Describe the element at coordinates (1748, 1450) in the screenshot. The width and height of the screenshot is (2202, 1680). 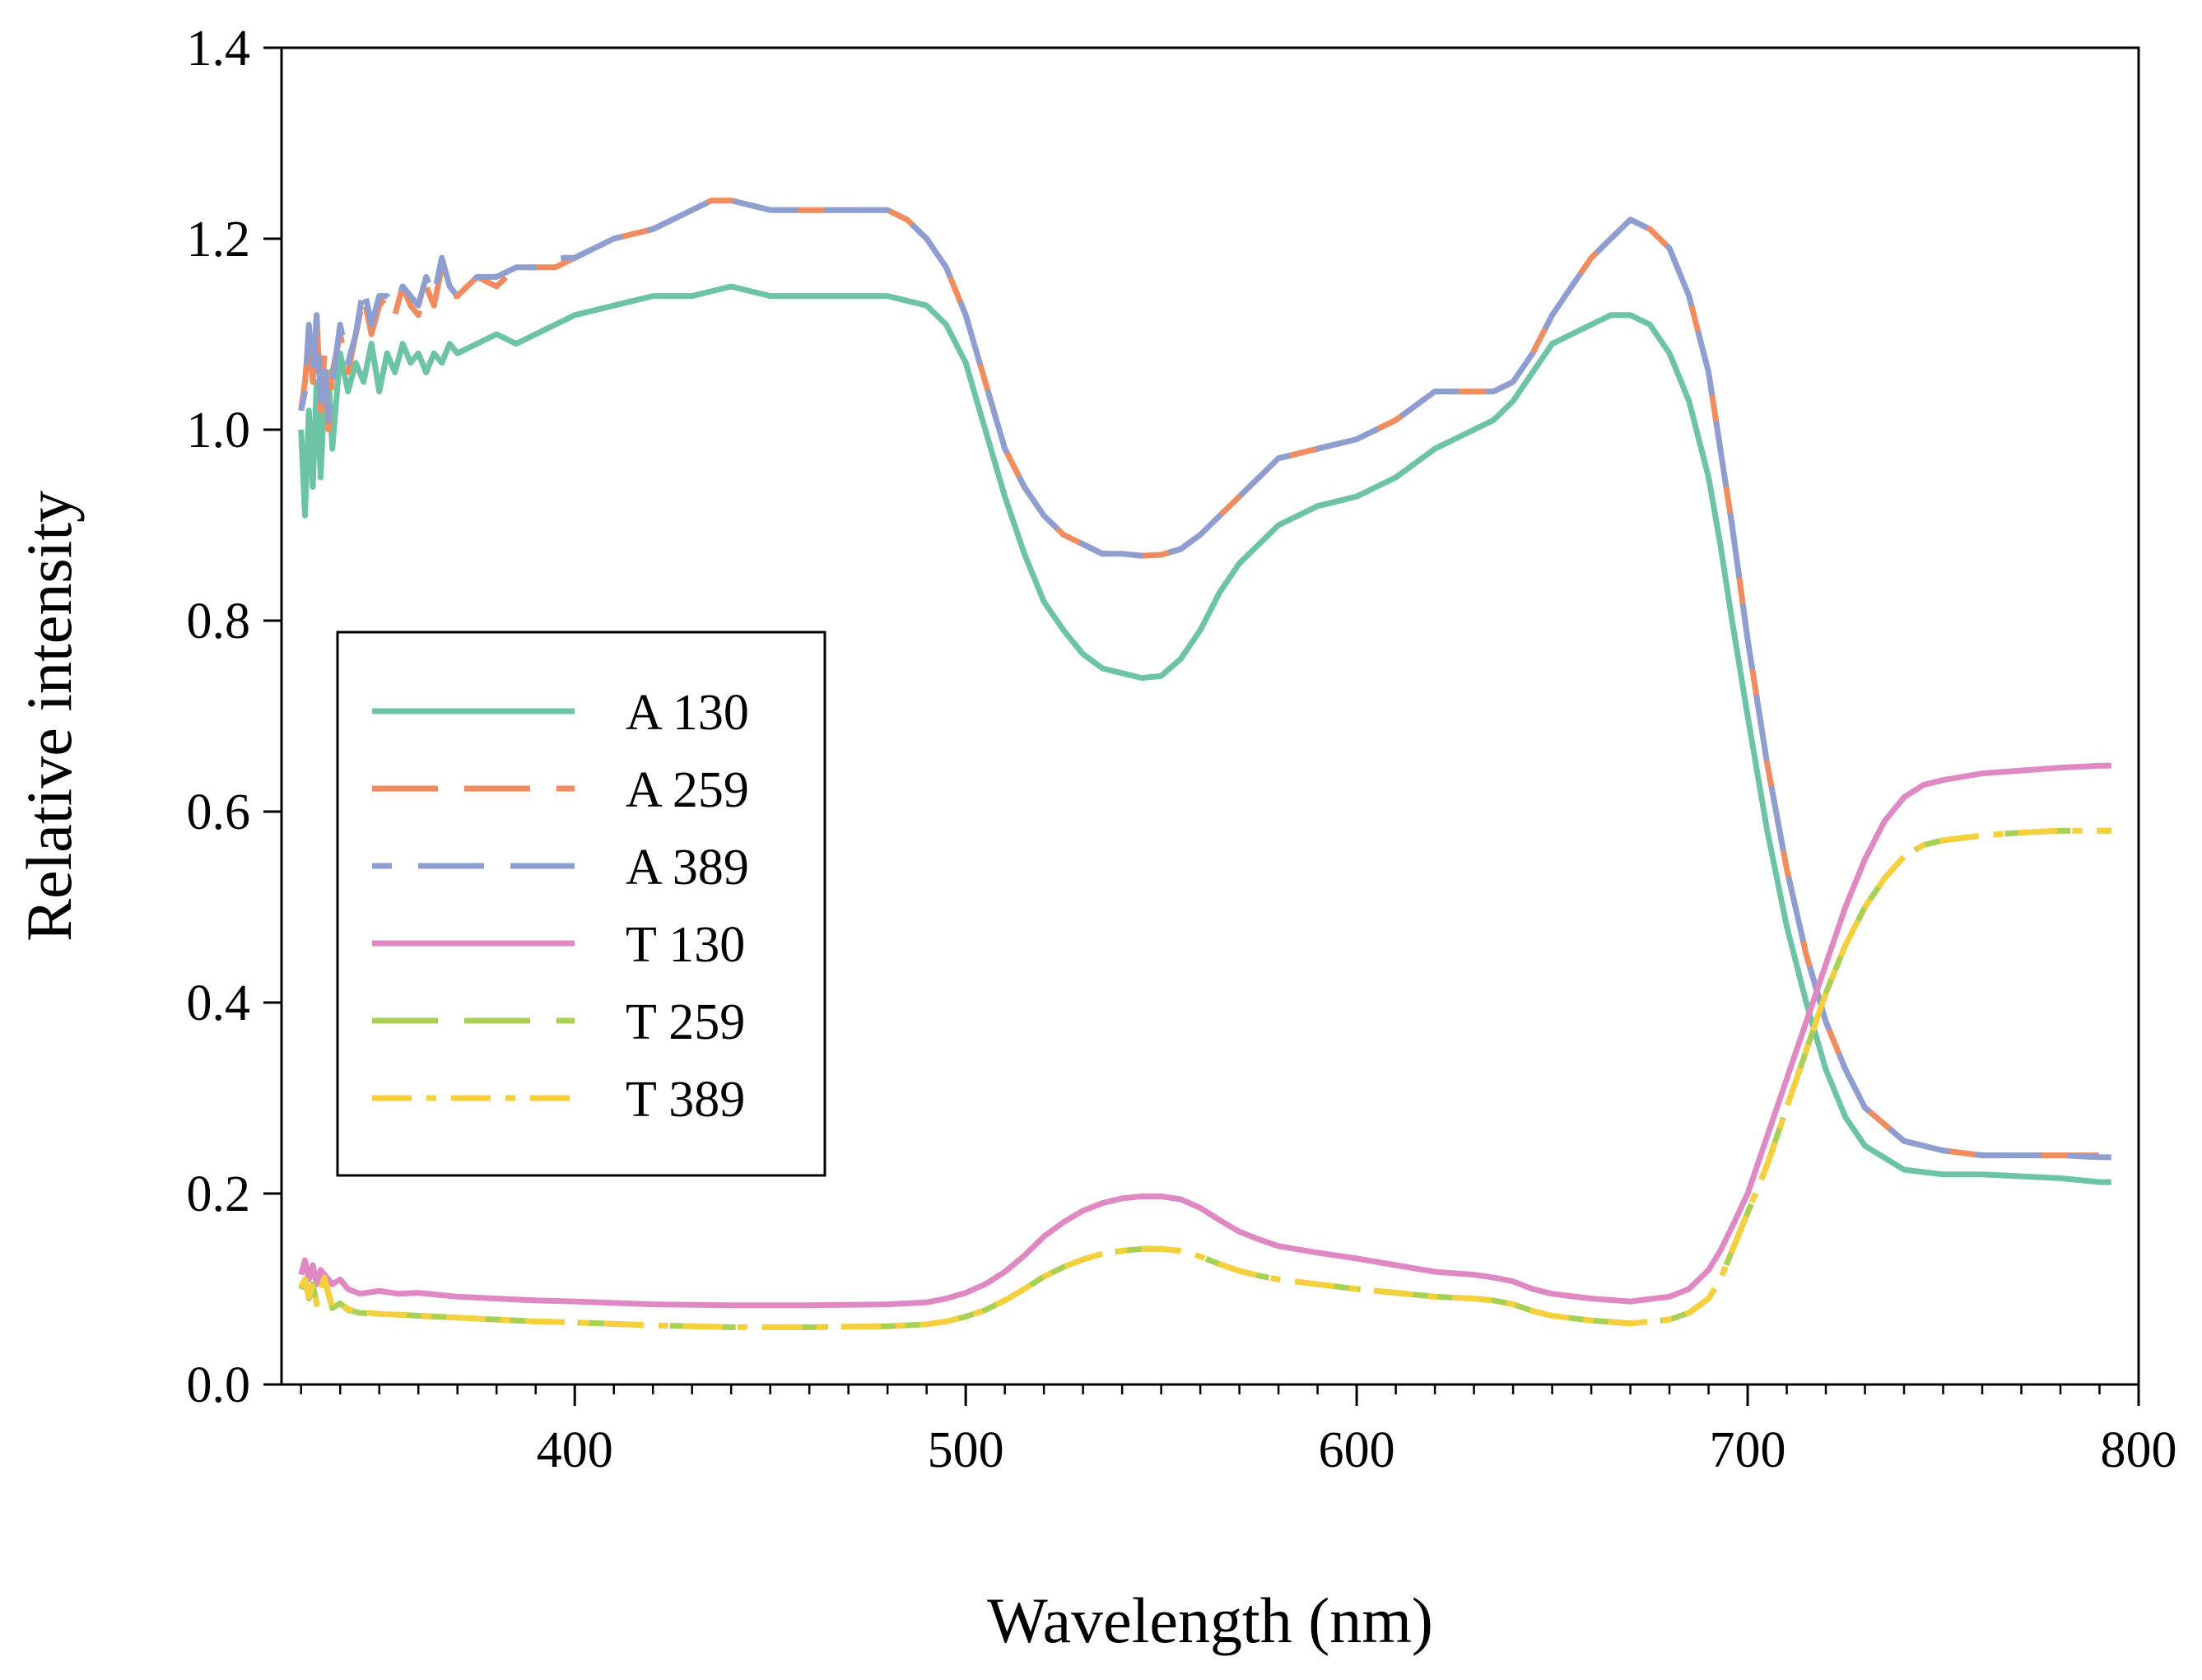
I see `x-tick-label: 700` at that location.